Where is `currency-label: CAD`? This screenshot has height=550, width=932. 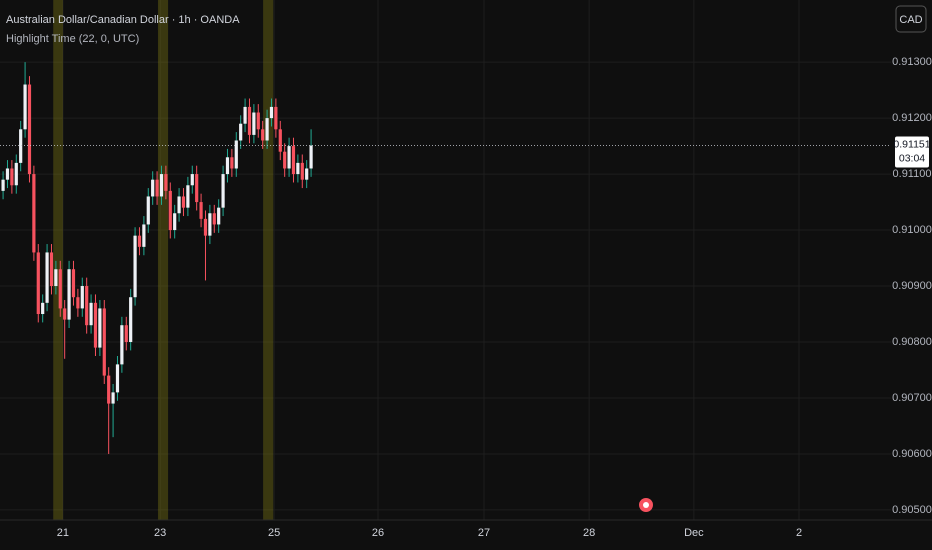
currency-label: CAD is located at coordinates (910, 20).